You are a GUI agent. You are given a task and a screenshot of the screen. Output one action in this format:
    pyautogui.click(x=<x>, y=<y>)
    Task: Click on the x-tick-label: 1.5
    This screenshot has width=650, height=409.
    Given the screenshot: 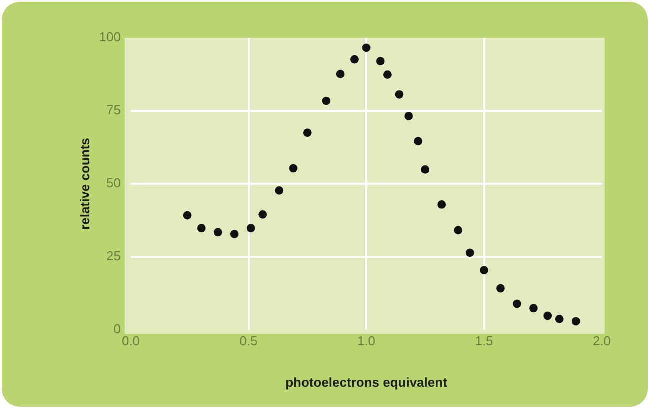 What is the action you would take?
    pyautogui.click(x=484, y=340)
    